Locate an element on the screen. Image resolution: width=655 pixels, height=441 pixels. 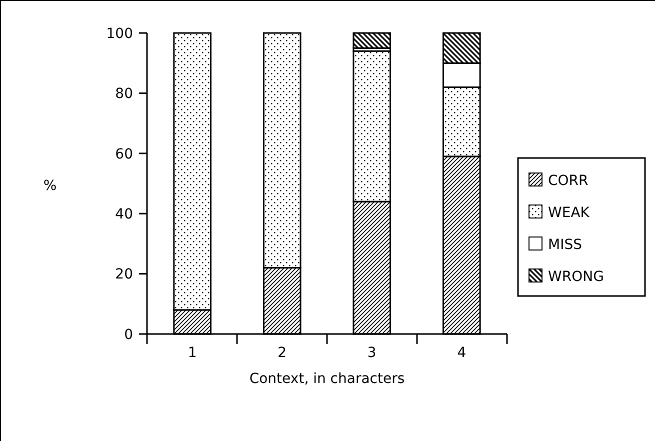
y-tick-label: 80 is located at coordinates (124, 94).